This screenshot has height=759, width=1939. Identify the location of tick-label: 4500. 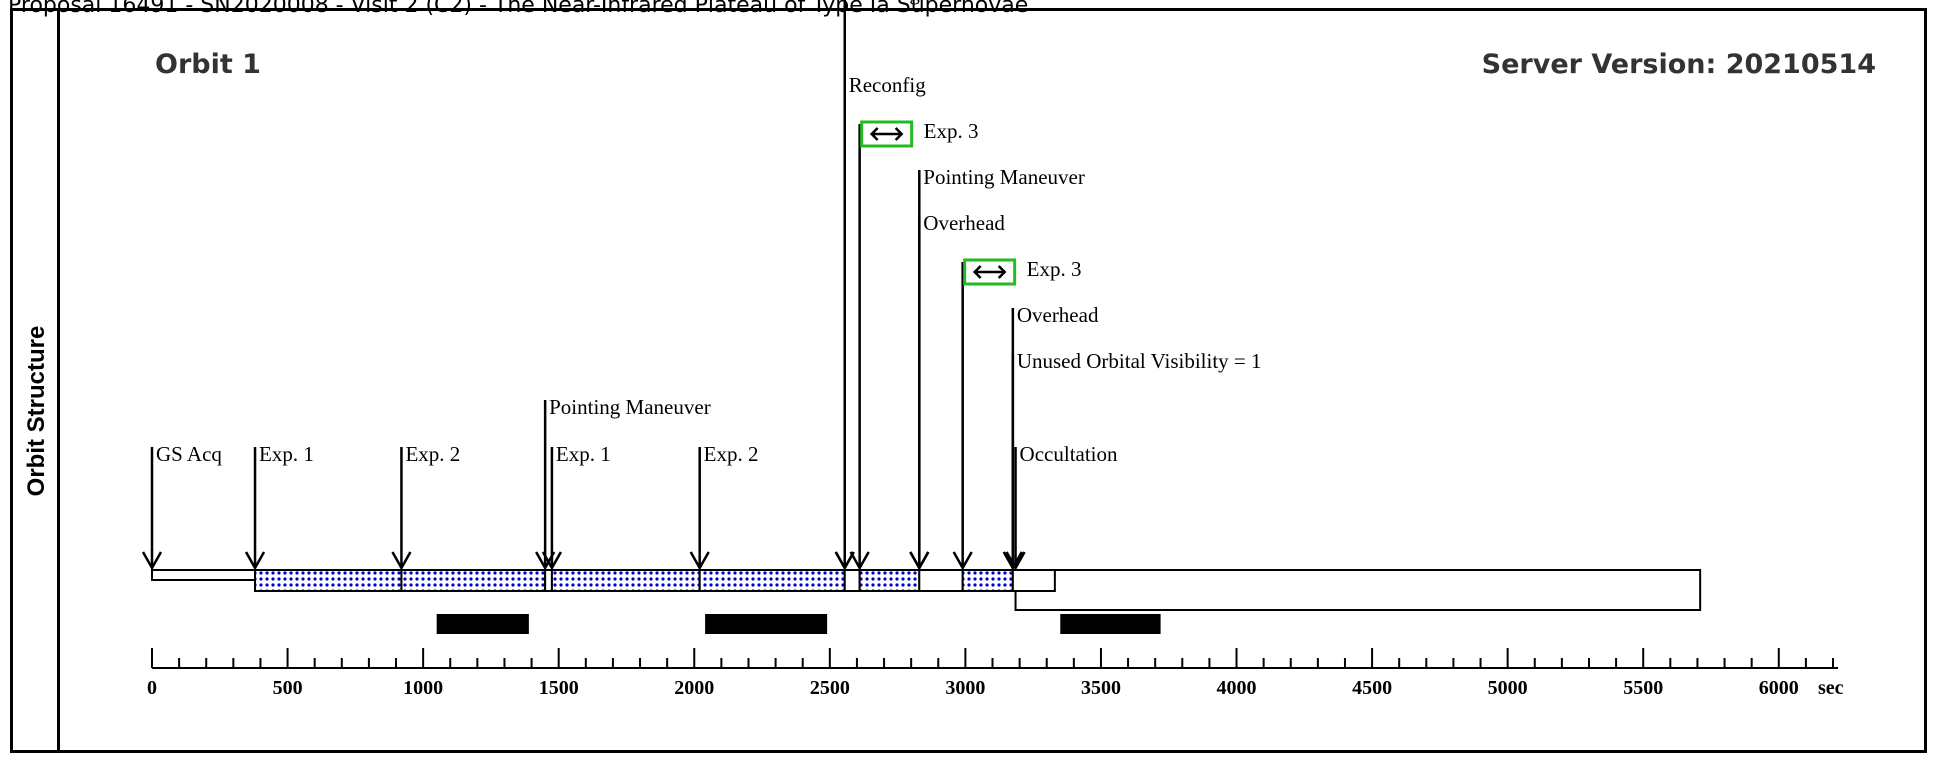
(1372, 688).